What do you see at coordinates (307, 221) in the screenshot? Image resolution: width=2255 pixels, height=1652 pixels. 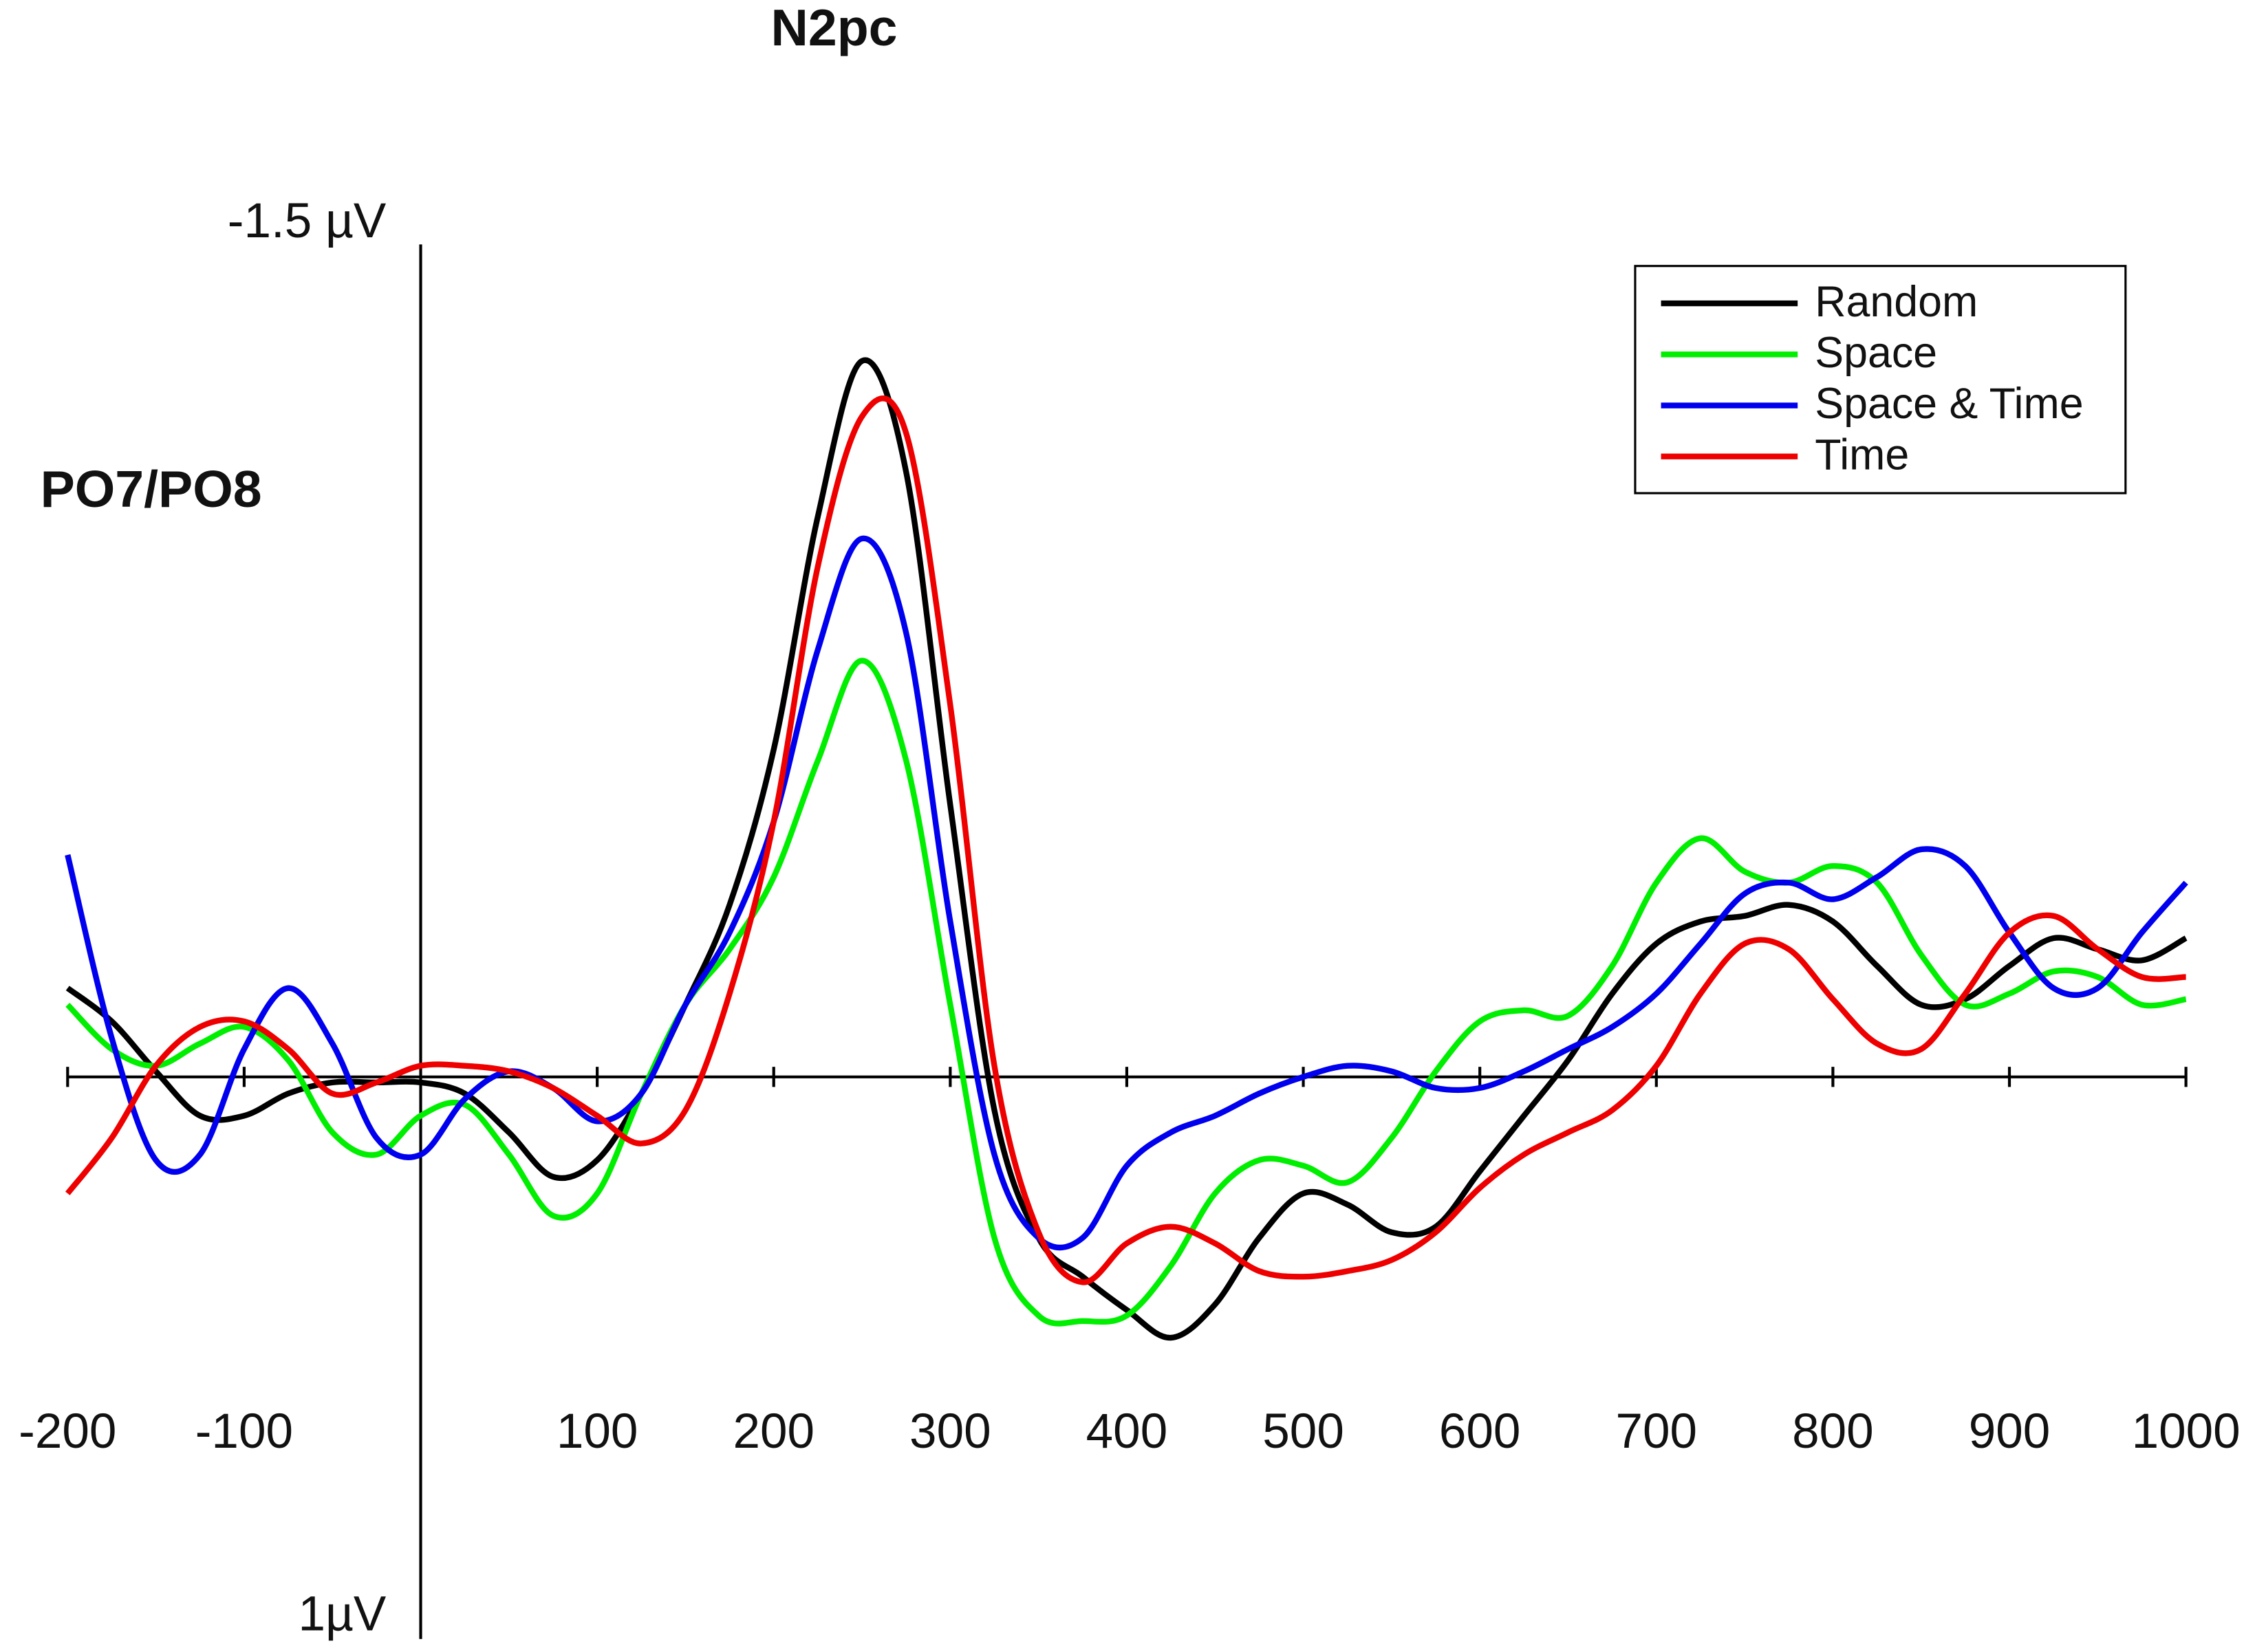 I see `y-tick-label: -1.5 µV` at bounding box center [307, 221].